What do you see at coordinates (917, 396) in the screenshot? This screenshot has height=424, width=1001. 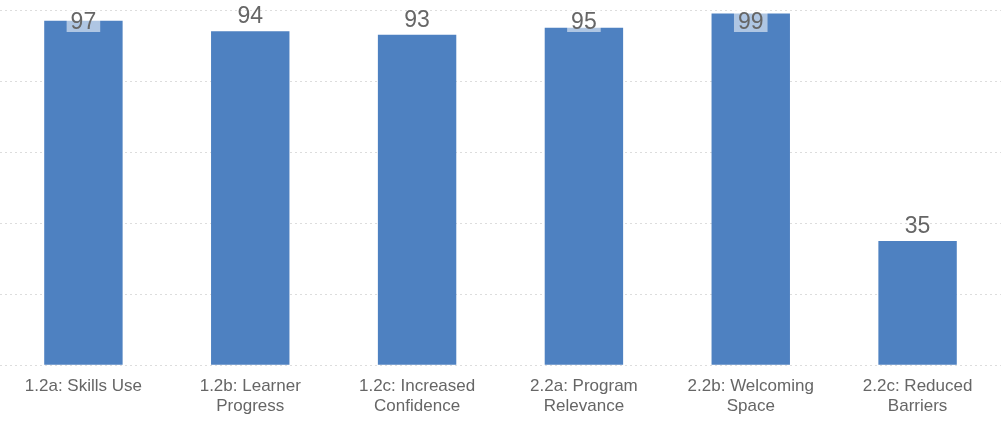 I see `x-tick-label: 2.2c: Reduced Barriers` at bounding box center [917, 396].